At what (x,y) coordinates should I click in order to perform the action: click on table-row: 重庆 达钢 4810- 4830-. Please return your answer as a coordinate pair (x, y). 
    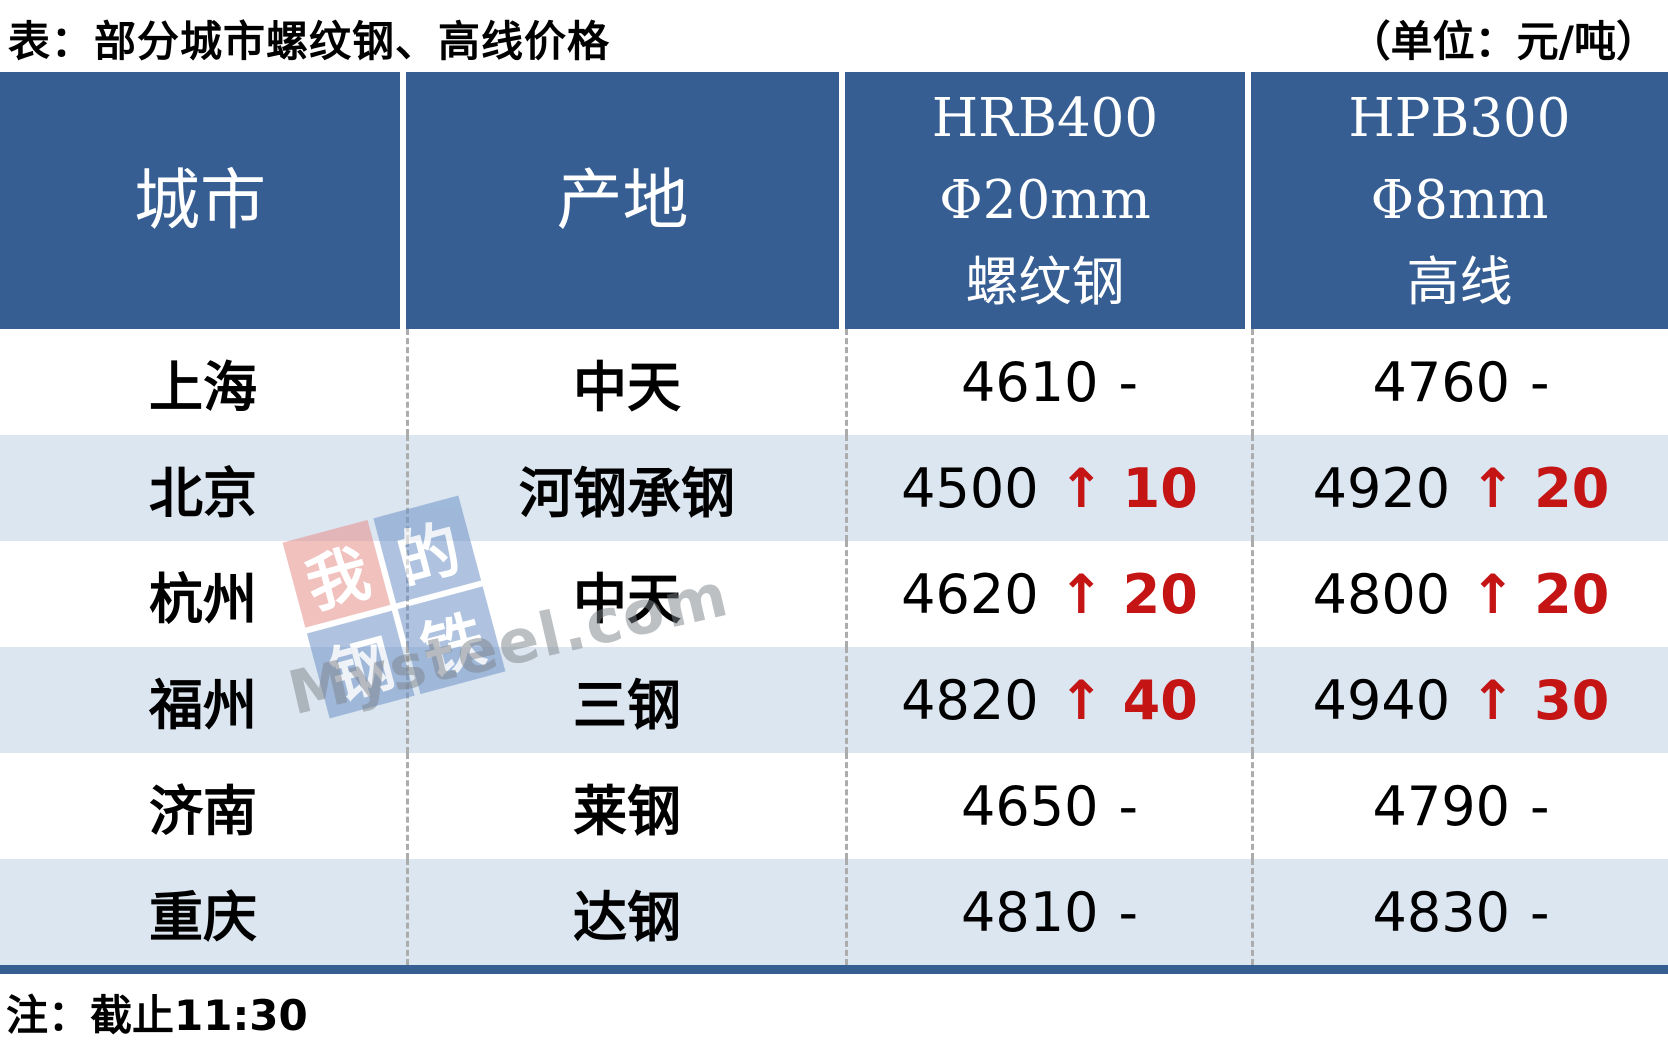
    Looking at the image, I should click on (834, 912).